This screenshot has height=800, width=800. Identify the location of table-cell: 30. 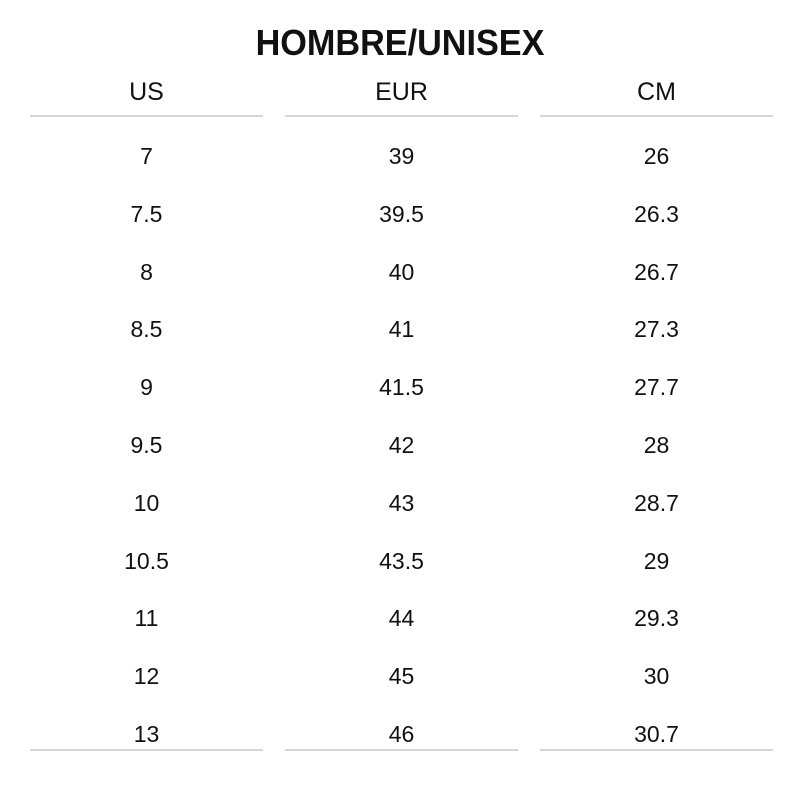
(656, 676).